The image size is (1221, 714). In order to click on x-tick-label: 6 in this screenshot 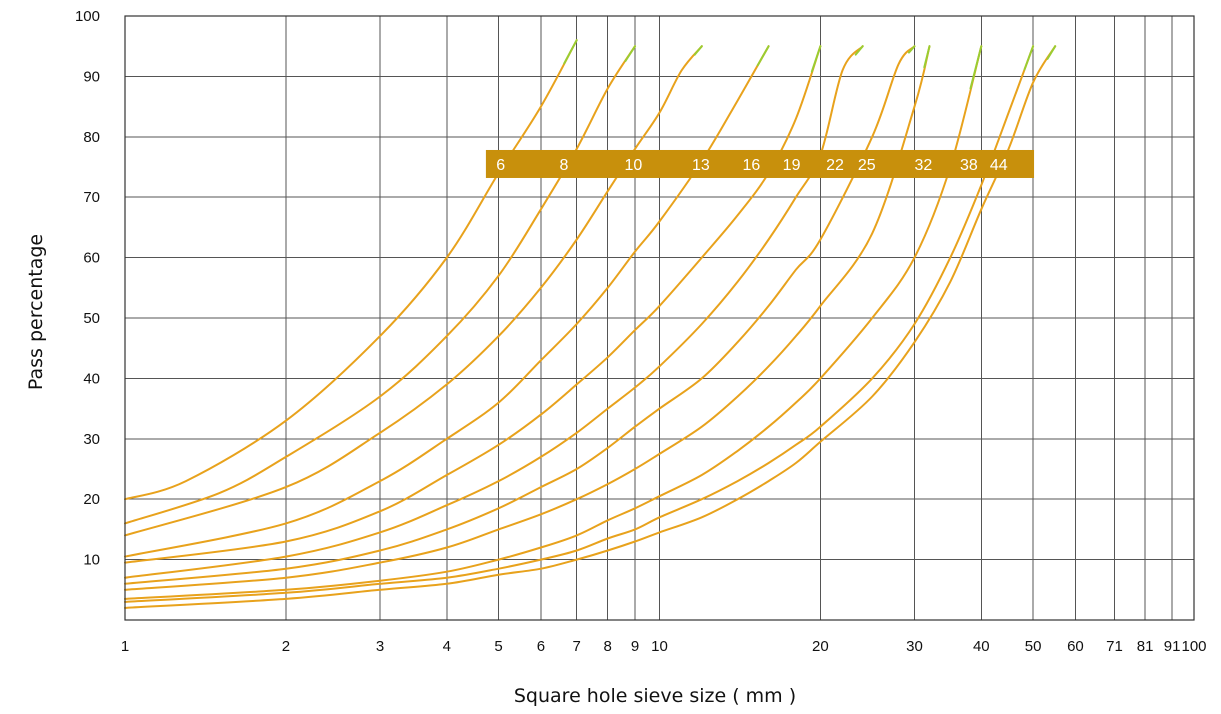, I will do `click(541, 646)`.